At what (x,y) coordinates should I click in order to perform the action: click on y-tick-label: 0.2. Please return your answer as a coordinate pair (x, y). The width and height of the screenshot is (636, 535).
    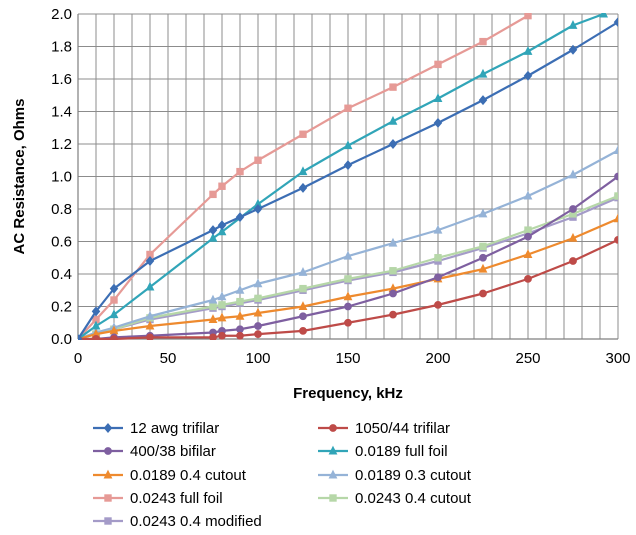
    Looking at the image, I should click on (61, 307).